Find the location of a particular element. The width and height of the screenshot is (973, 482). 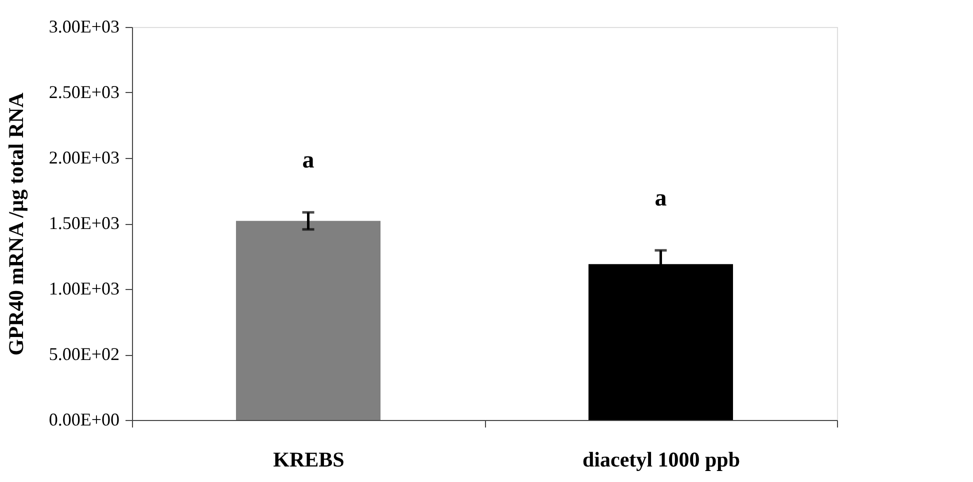

x-tick-label: diacetyl 1000 ppb is located at coordinates (661, 460).